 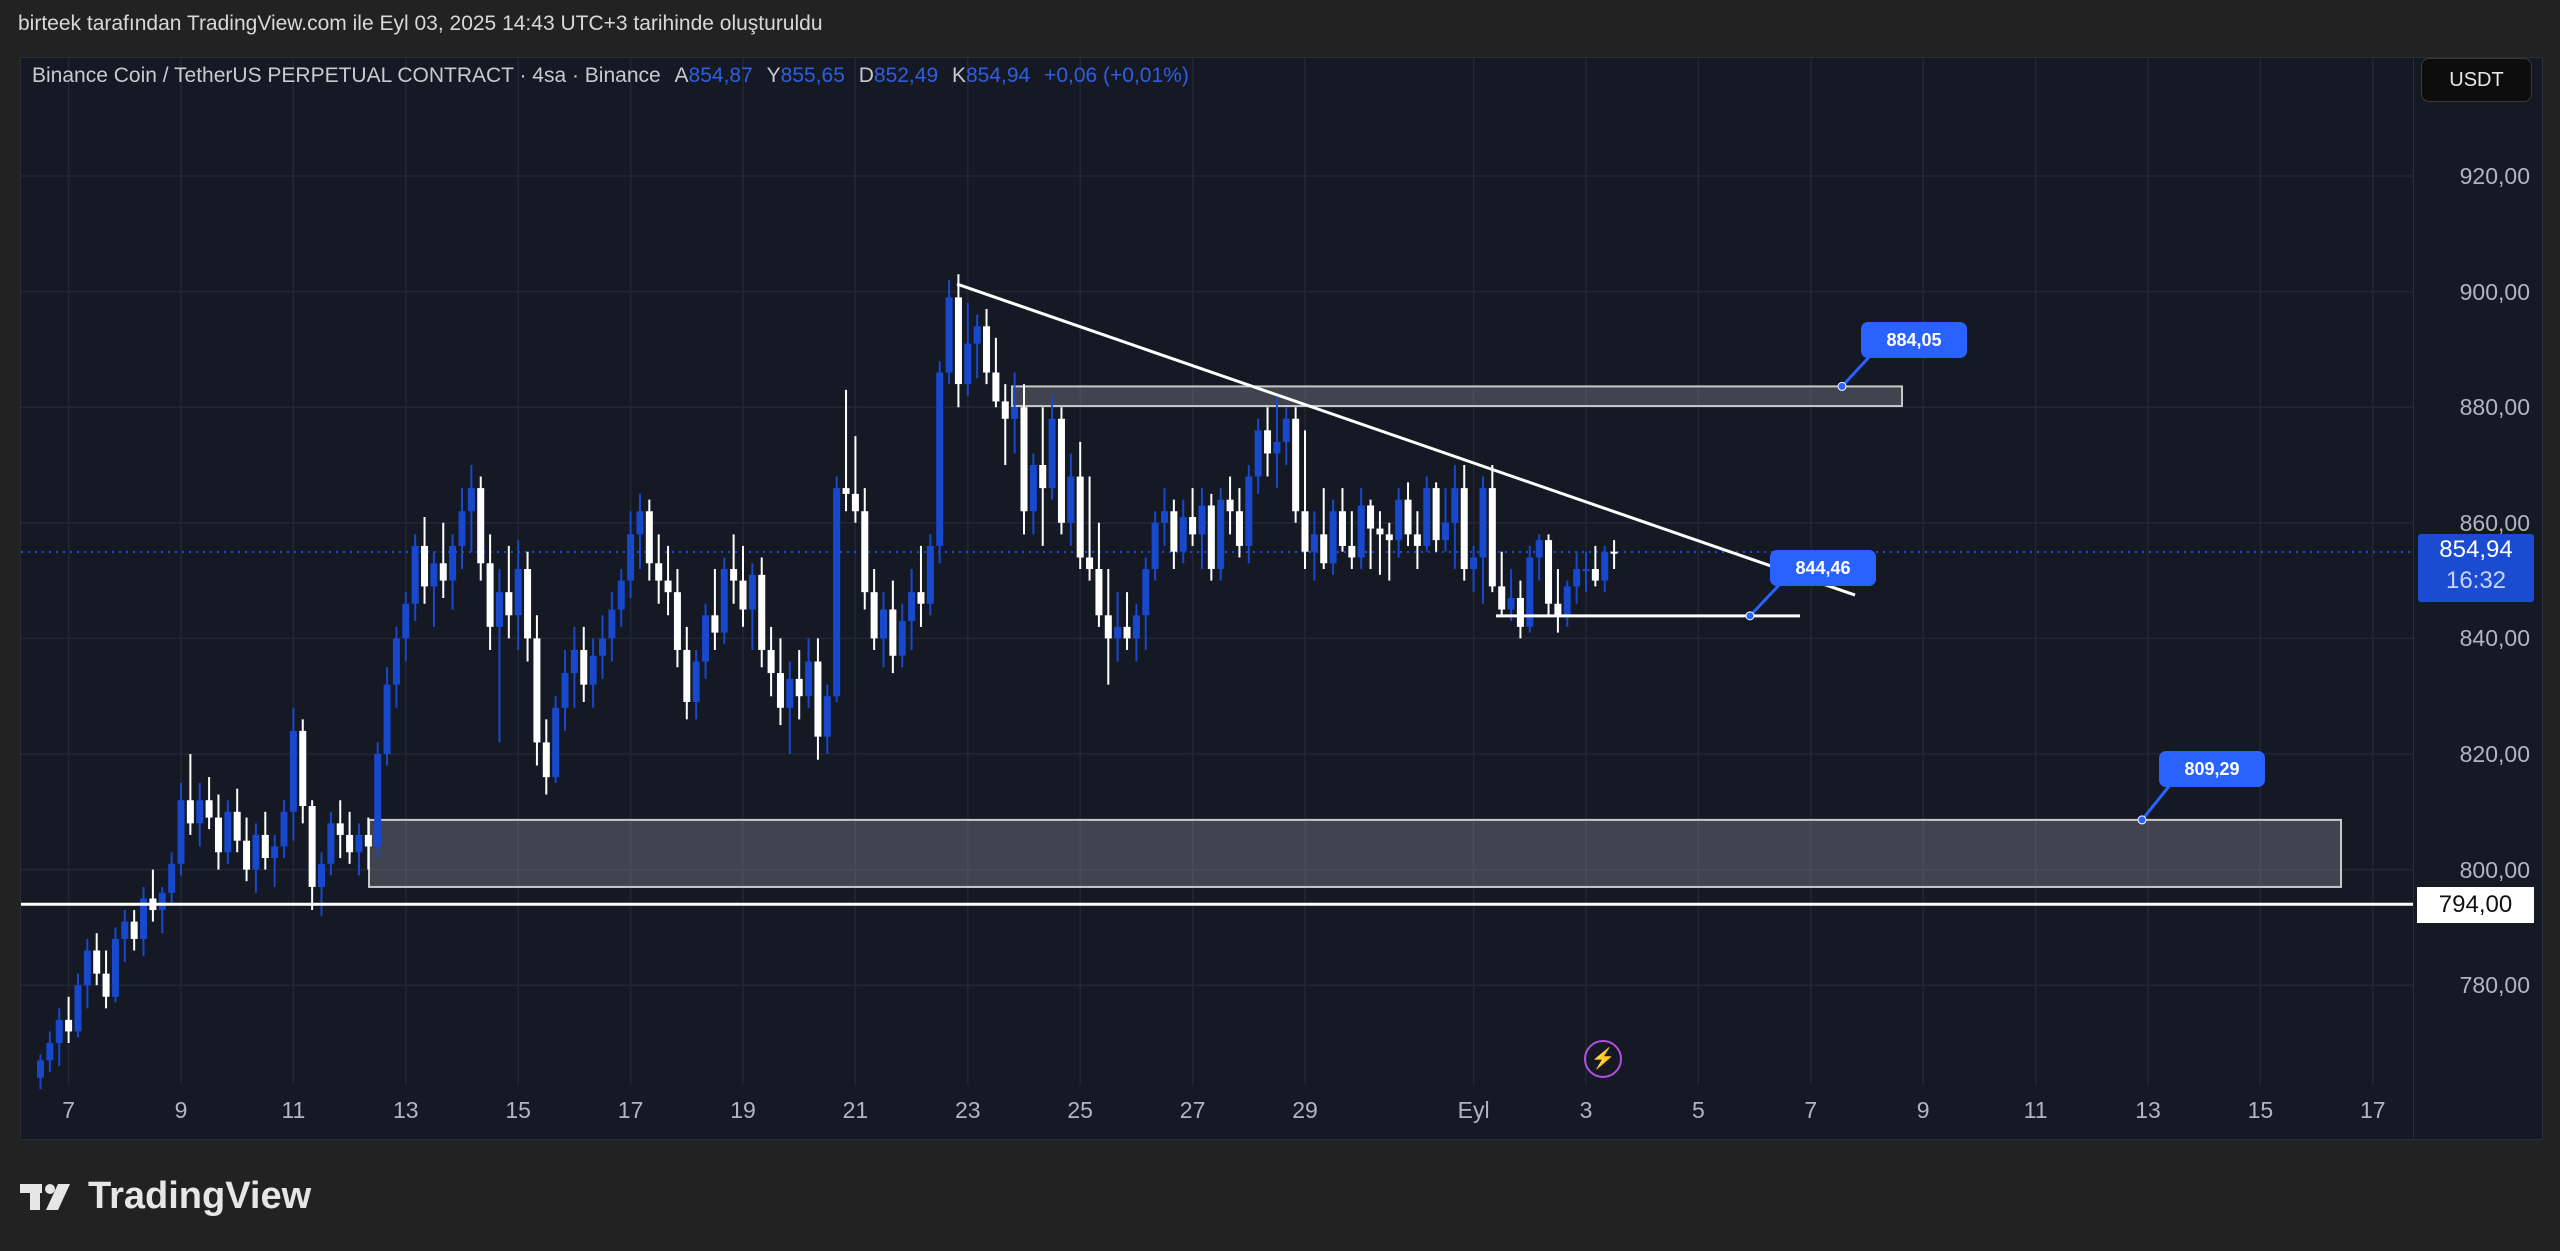 What do you see at coordinates (2494, 176) in the screenshot?
I see `price-tick-label: 920,00` at bounding box center [2494, 176].